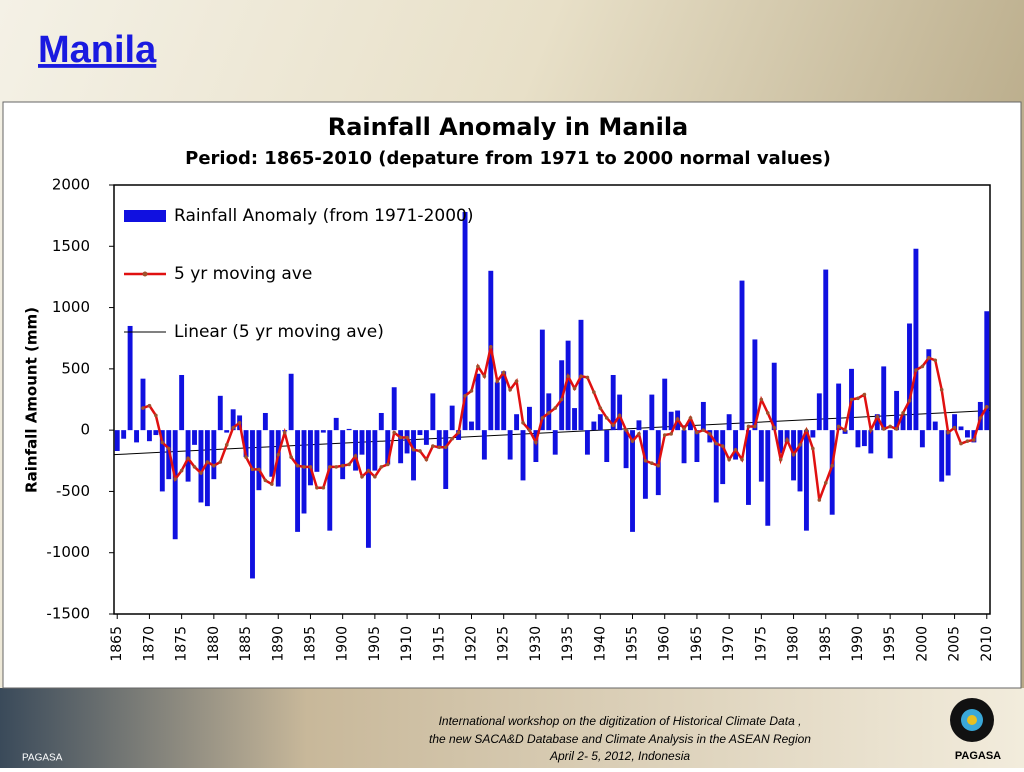 The image size is (1024, 772). Describe the element at coordinates (619, 756) in the screenshot. I see `footer-line: April 2- 5, 2012, Indonesia` at that location.